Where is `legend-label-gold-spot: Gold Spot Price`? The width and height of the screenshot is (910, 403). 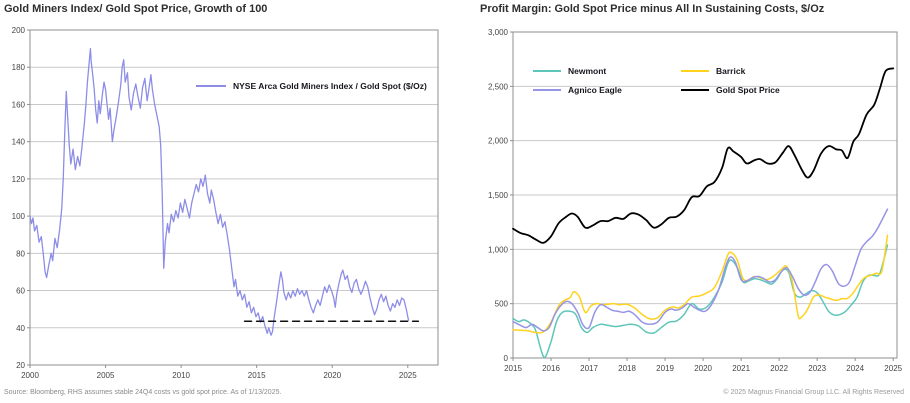
legend-label-gold-spot: Gold Spot Price is located at coordinates (748, 90).